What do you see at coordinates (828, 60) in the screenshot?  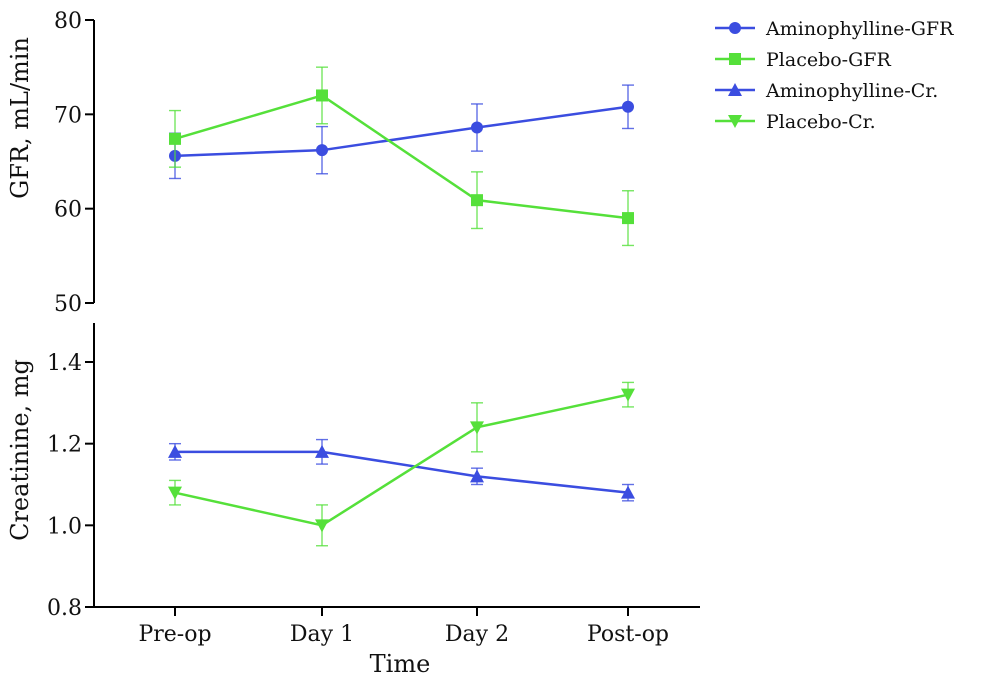 I see `legend-label: Placebo-GFR` at bounding box center [828, 60].